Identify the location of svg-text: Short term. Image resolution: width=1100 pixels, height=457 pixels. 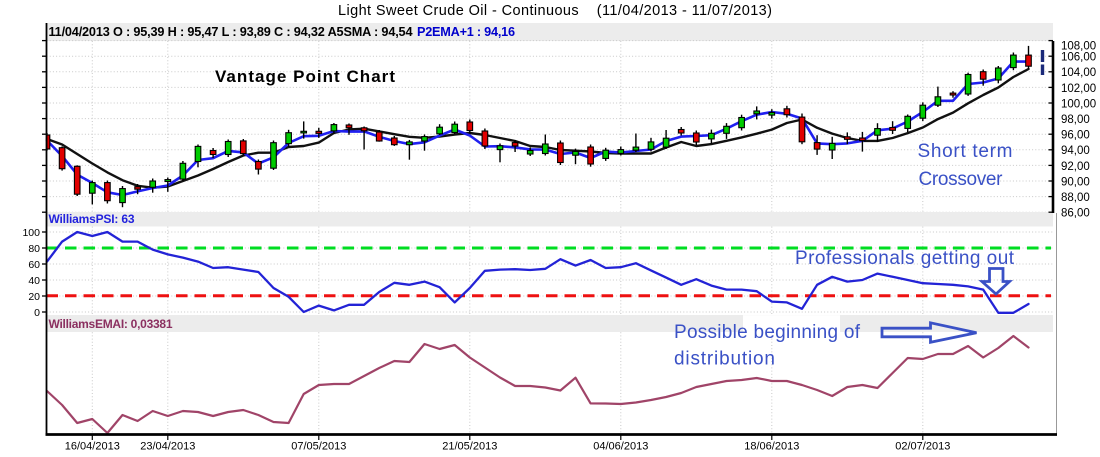
(965, 151).